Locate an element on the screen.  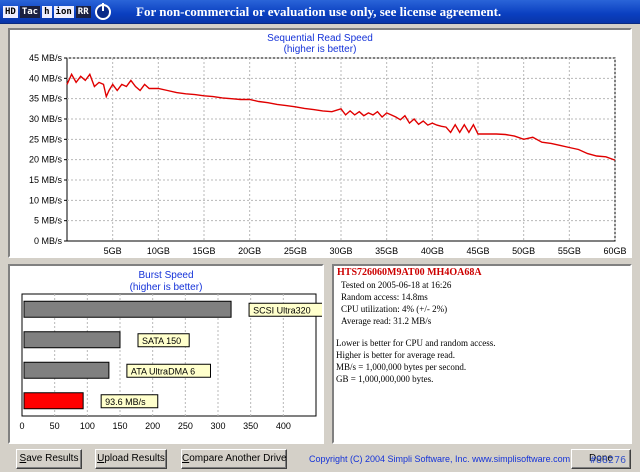
done-button: Done is located at coordinates (601, 459).